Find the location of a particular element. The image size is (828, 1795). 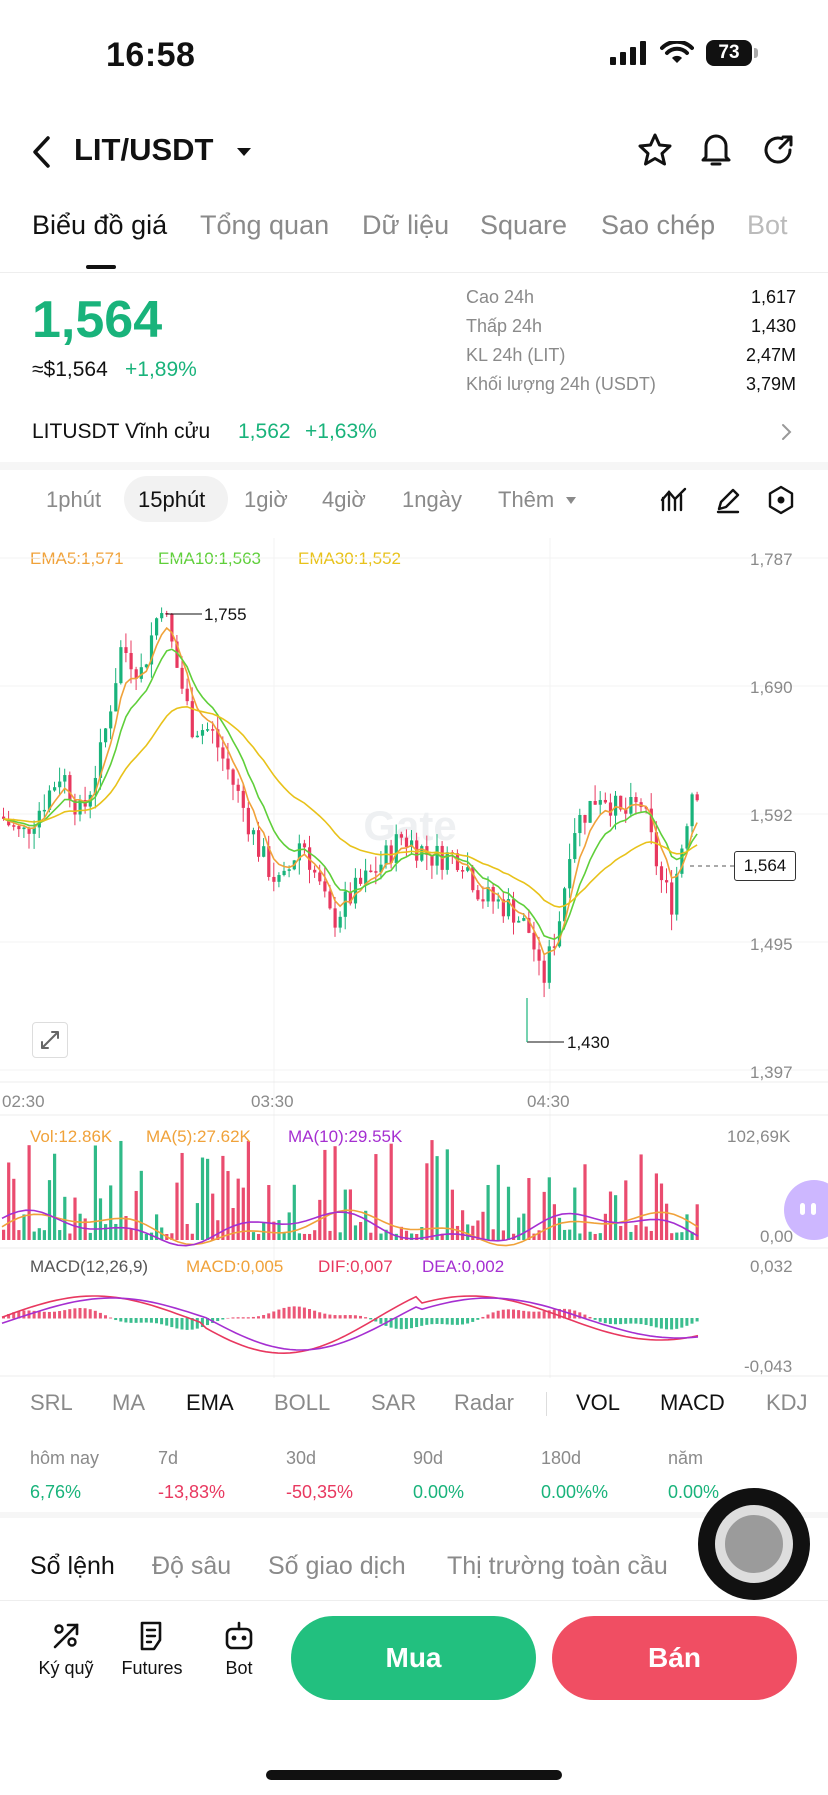

indicator-tab-radar: Radar is located at coordinates (484, 1402).